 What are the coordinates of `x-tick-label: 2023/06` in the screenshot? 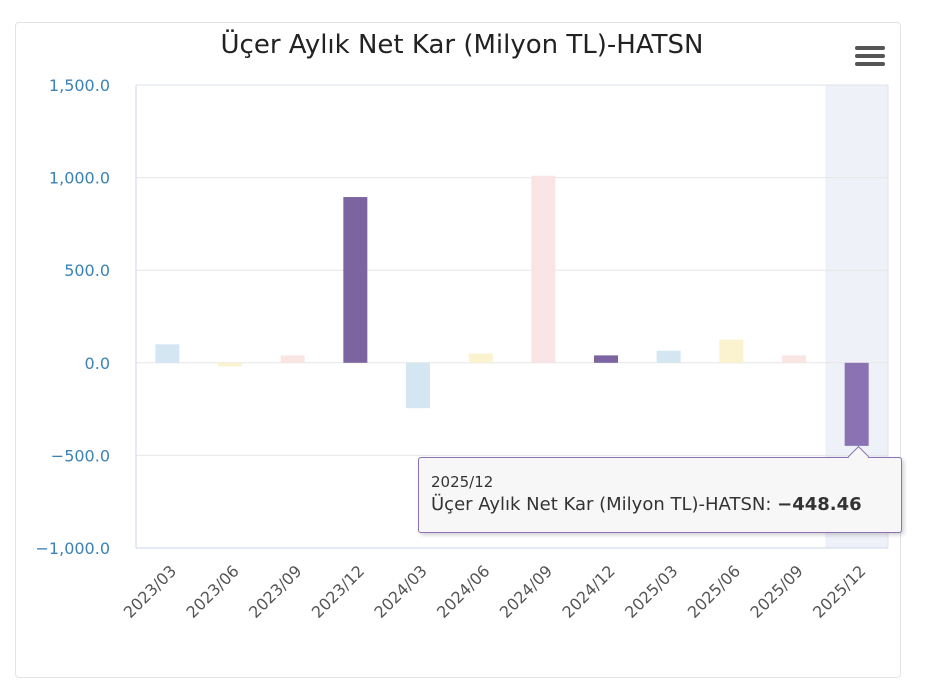 It's located at (212, 591).